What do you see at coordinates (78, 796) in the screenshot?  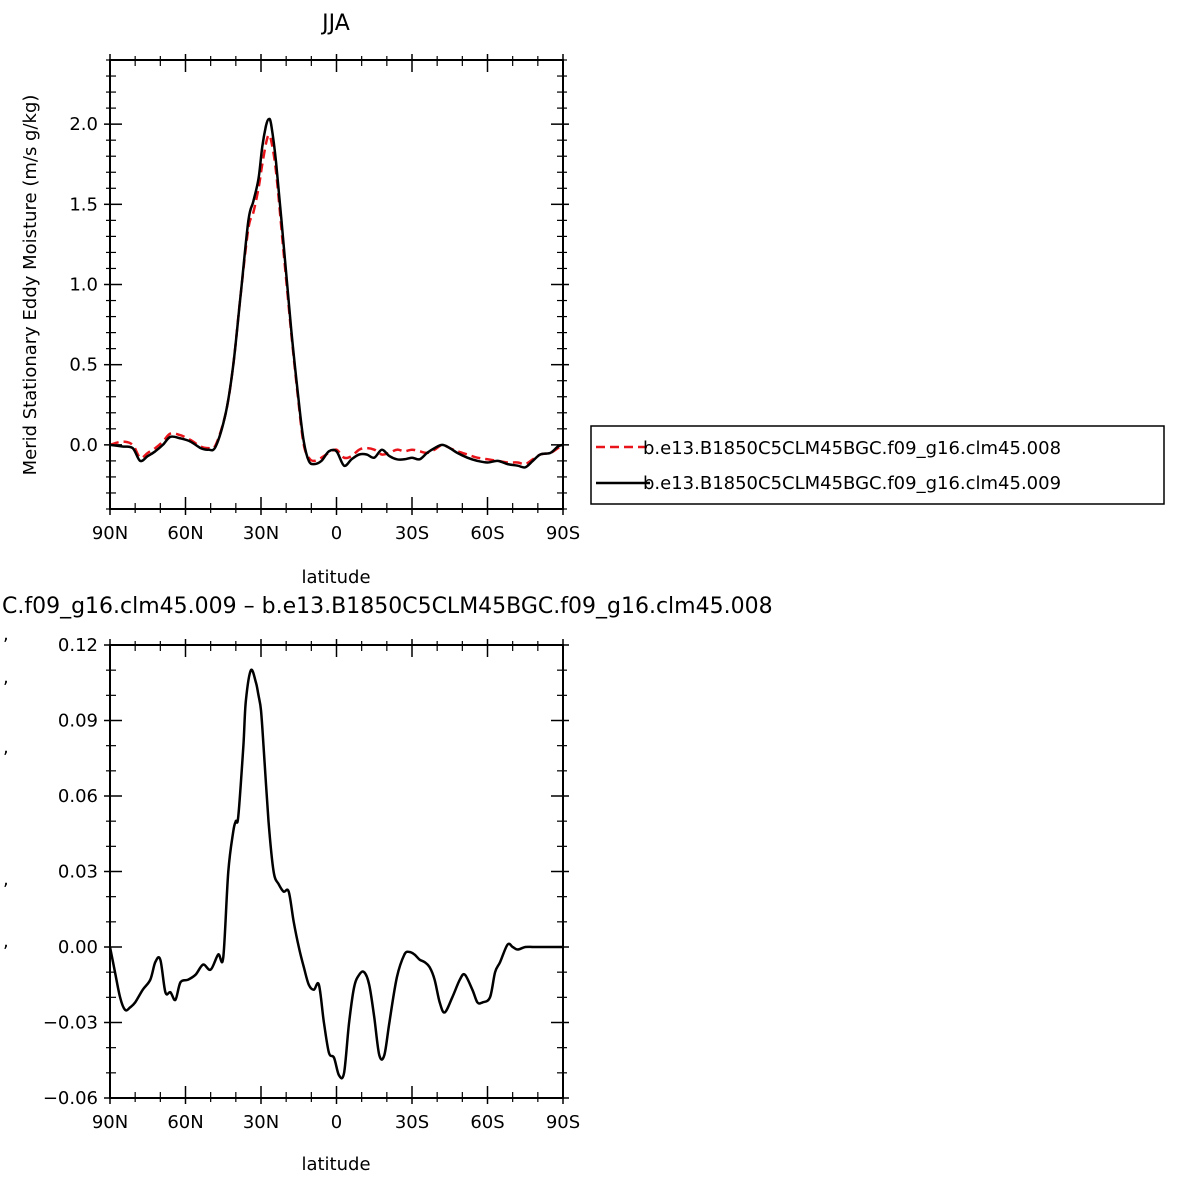 I see `y-tick-label: 0.06` at bounding box center [78, 796].